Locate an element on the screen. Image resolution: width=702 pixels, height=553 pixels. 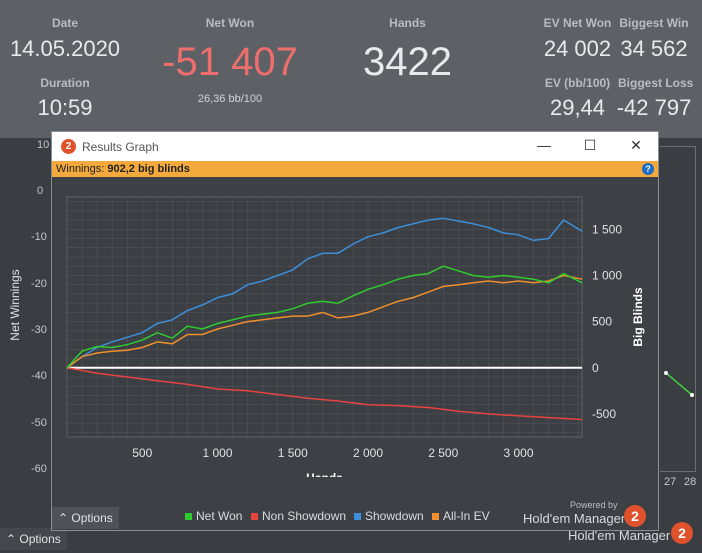
bg-y-tick: -40 is located at coordinates (39, 376).